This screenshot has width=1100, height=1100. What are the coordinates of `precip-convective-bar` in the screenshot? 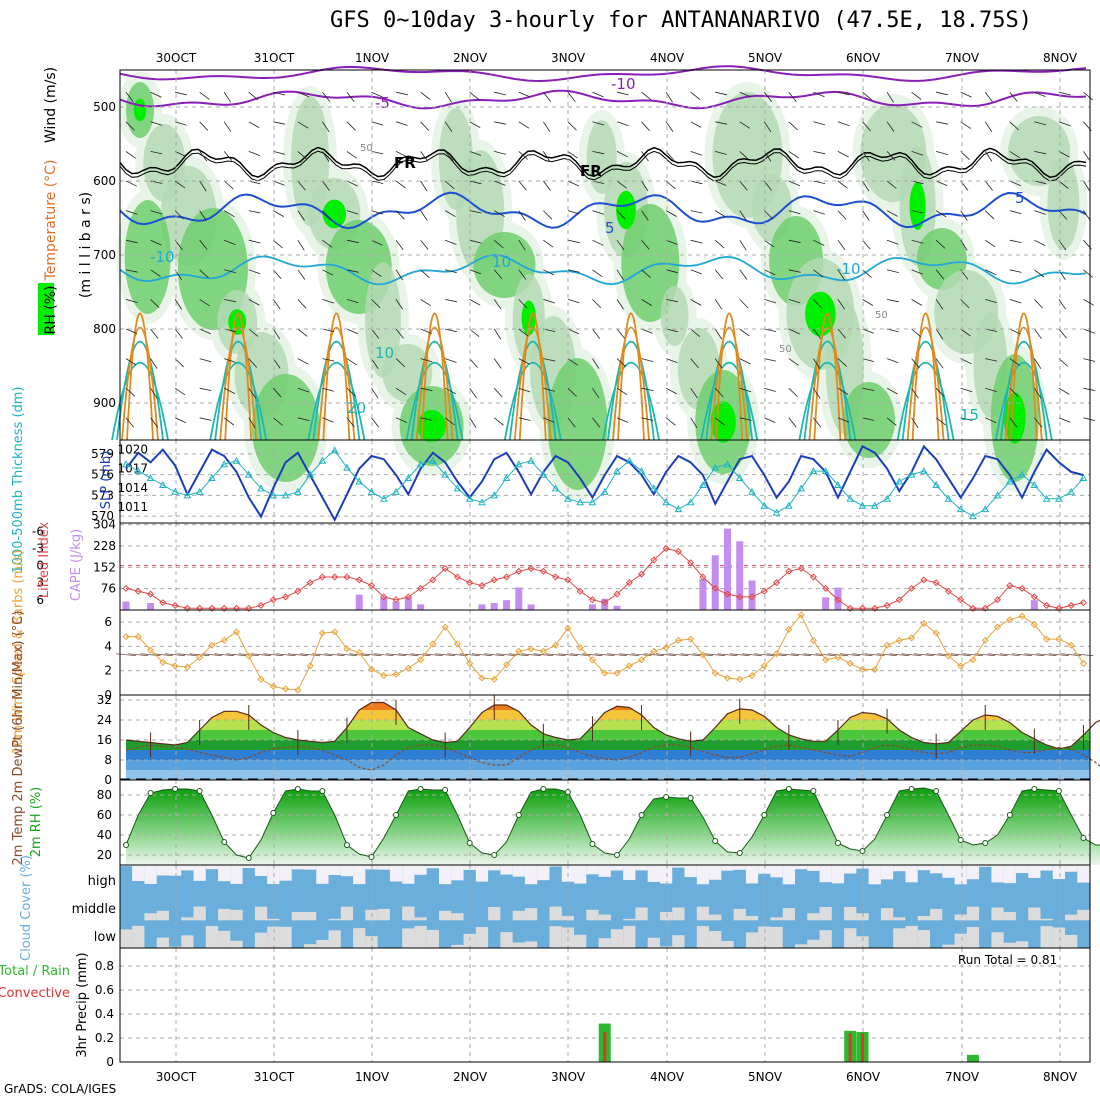 It's located at (862, 1047).